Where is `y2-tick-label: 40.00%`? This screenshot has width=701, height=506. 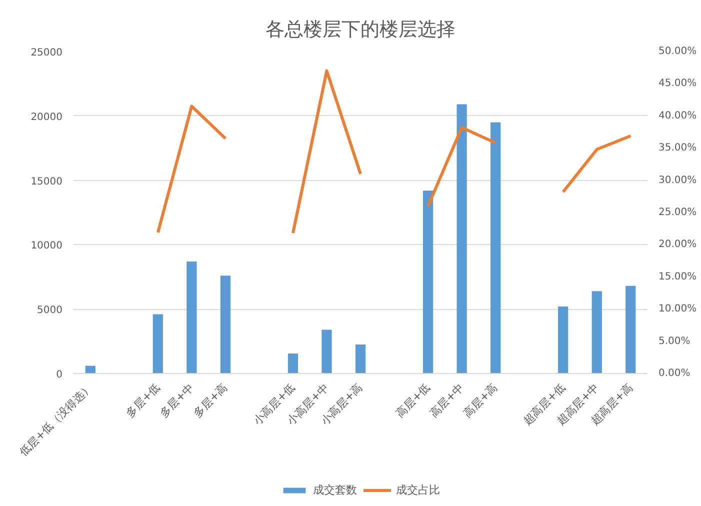
y2-tick-label: 40.00% is located at coordinates (677, 116).